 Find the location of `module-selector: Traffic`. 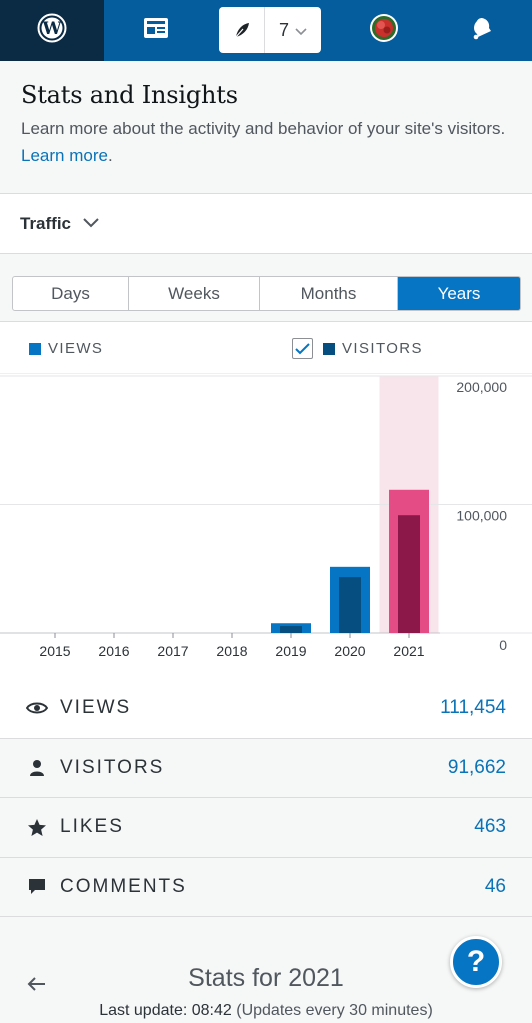

module-selector: Traffic is located at coordinates (266, 224).